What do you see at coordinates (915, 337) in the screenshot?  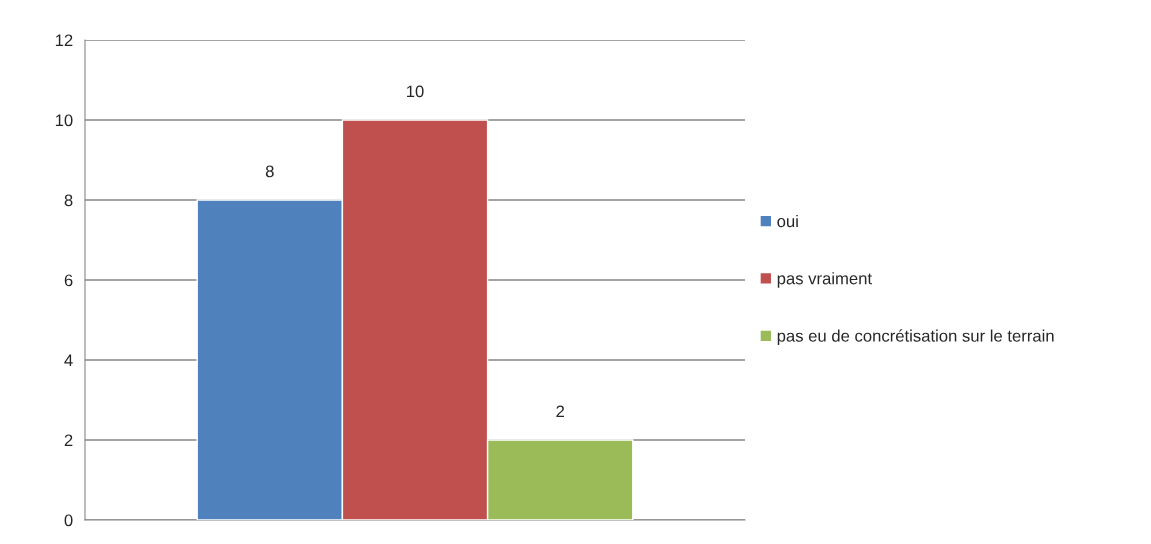 I see `legend-label: pas eu de concrétisation sur le terrain` at bounding box center [915, 337].